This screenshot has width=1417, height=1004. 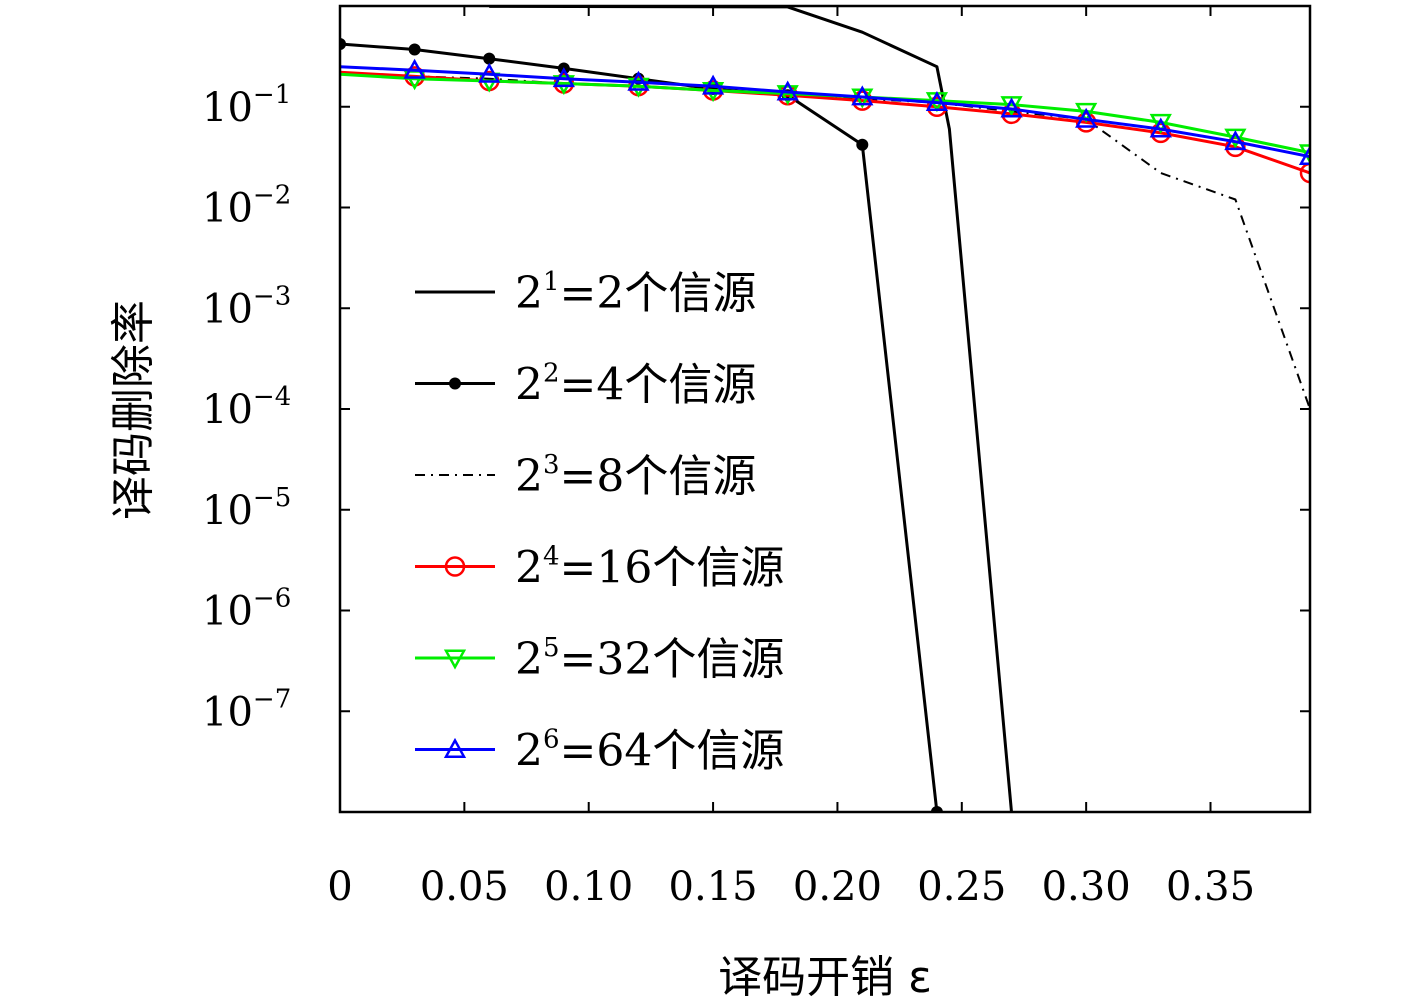 I want to click on y-tick-label: 10⁻⁴, so click(x=246, y=407).